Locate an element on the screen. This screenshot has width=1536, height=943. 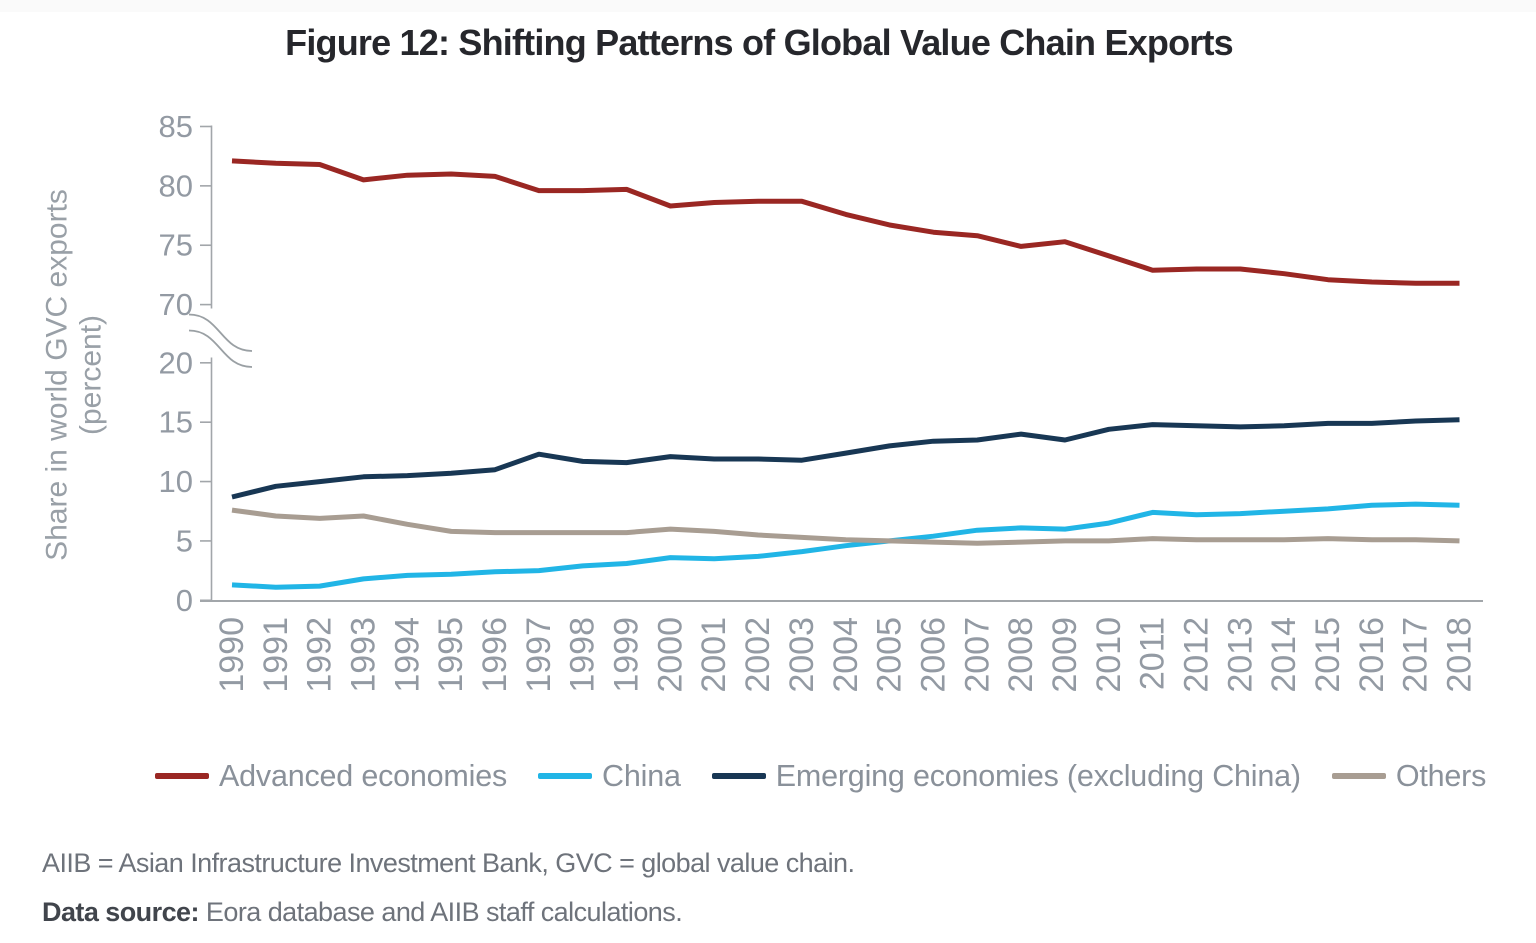
legend-label-emerging-economies: Emerging economies (excluding China) is located at coordinates (1038, 775).